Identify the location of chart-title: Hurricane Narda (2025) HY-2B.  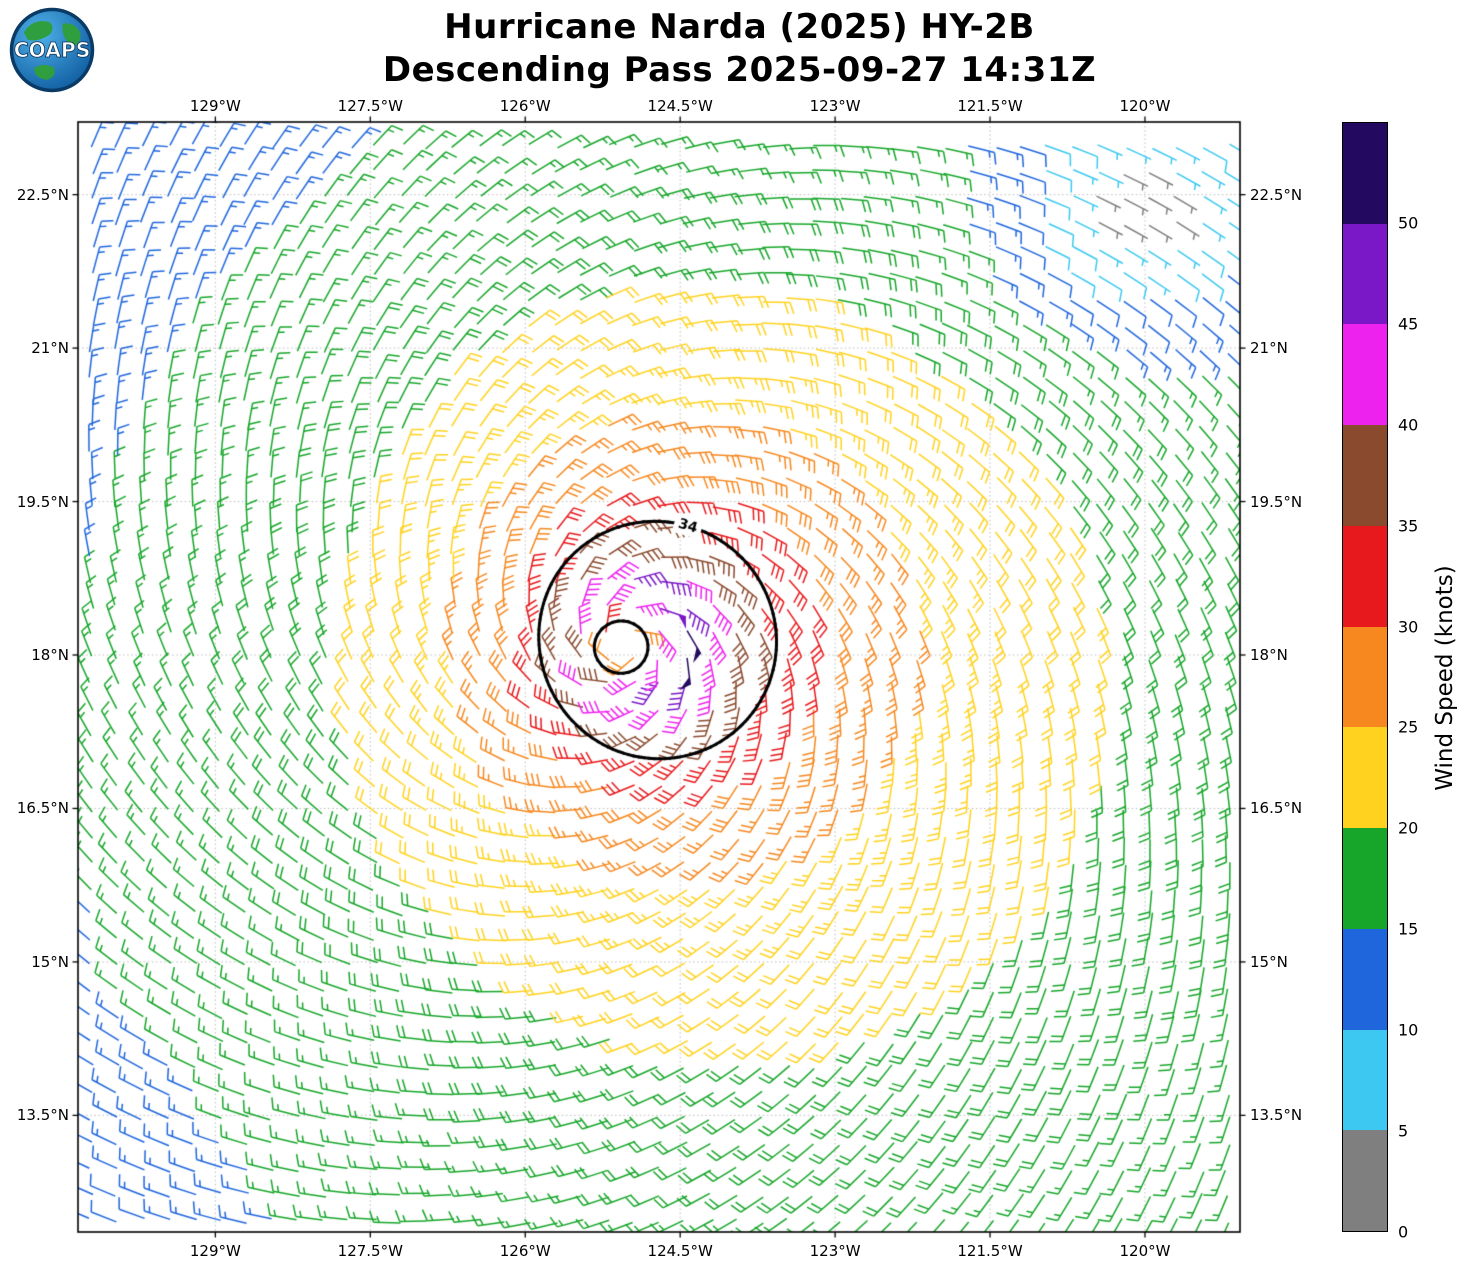
(739, 27).